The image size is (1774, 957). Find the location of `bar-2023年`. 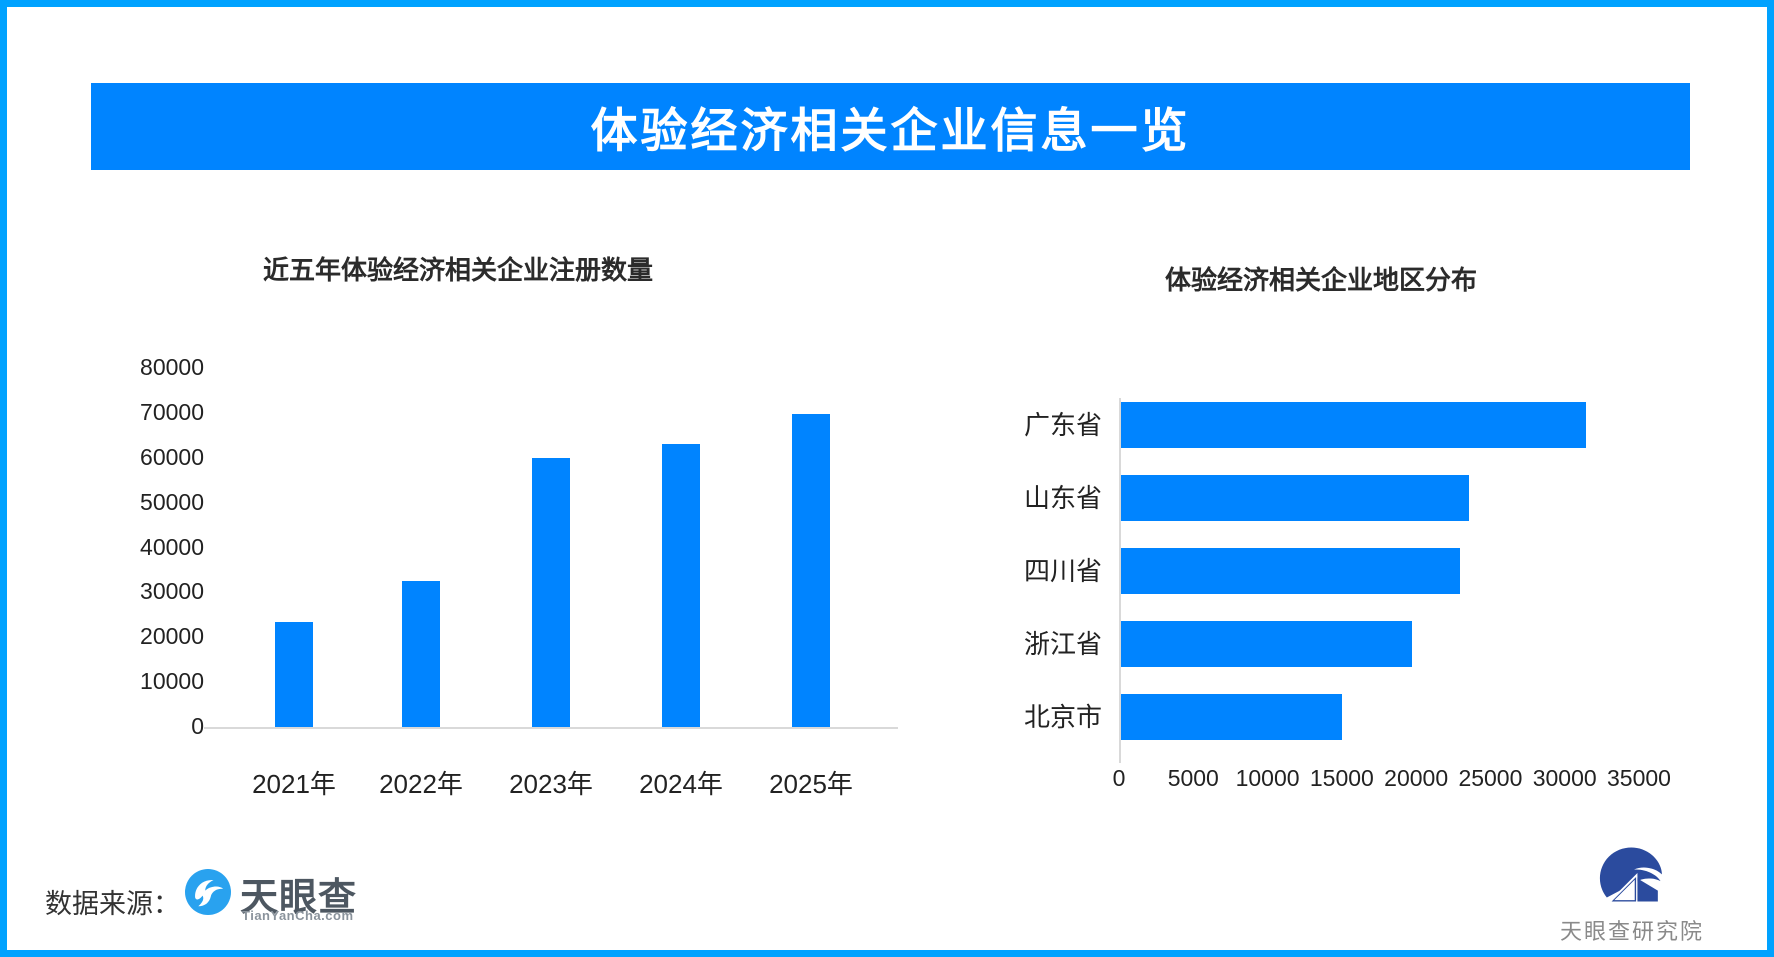

bar-2023年 is located at coordinates (551, 592).